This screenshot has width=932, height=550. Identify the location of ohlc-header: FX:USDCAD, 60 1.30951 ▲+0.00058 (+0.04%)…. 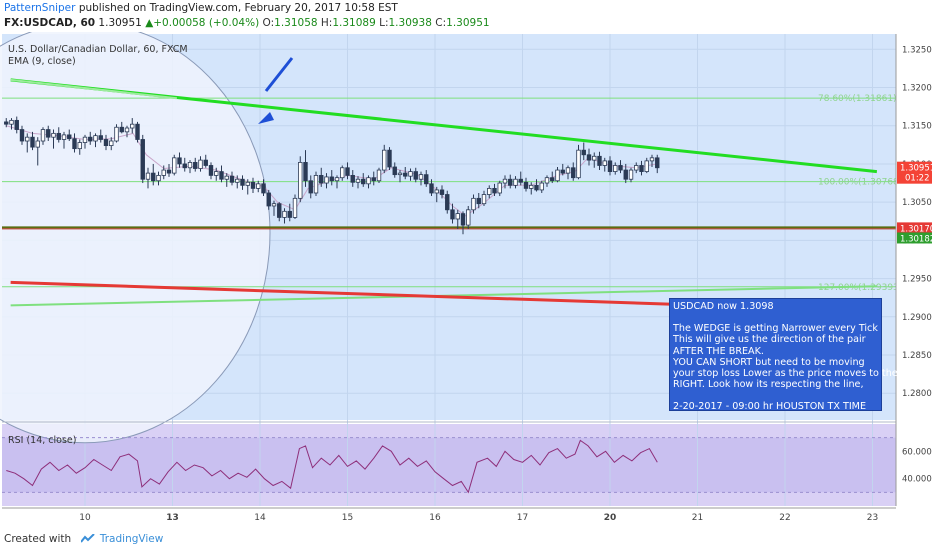
(466, 23).